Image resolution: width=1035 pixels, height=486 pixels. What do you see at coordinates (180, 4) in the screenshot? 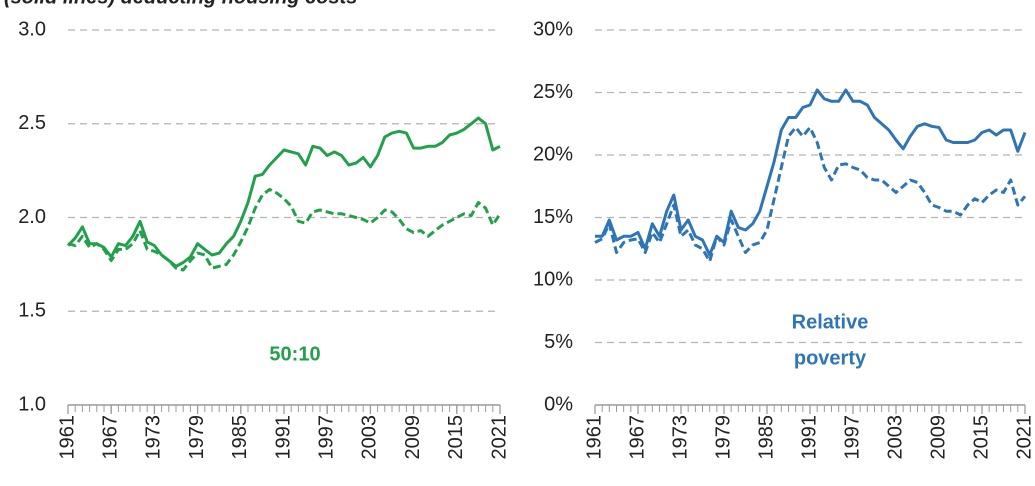
I see `chart-title: (solid lines) deducting housing costs` at bounding box center [180, 4].